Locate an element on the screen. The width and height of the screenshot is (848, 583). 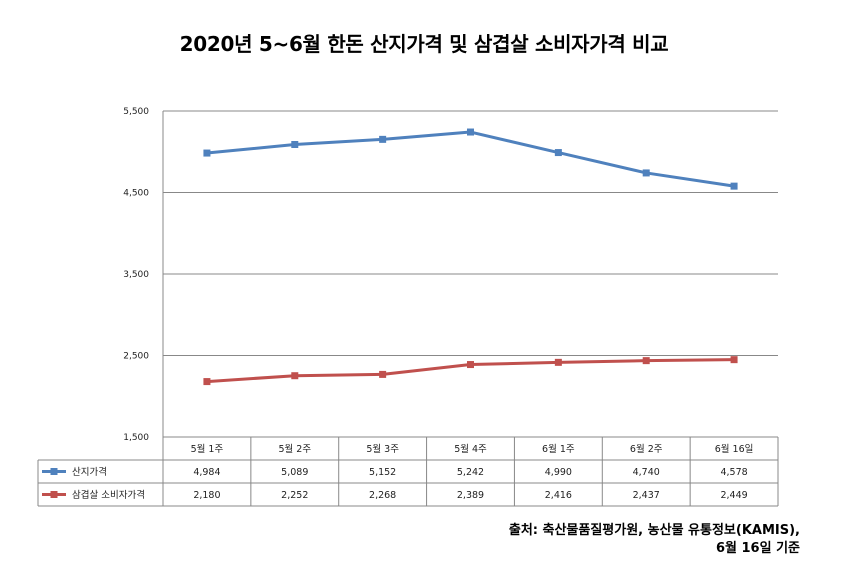
legend-entry: 삼겹살 소비자가격 is located at coordinates (108, 495).